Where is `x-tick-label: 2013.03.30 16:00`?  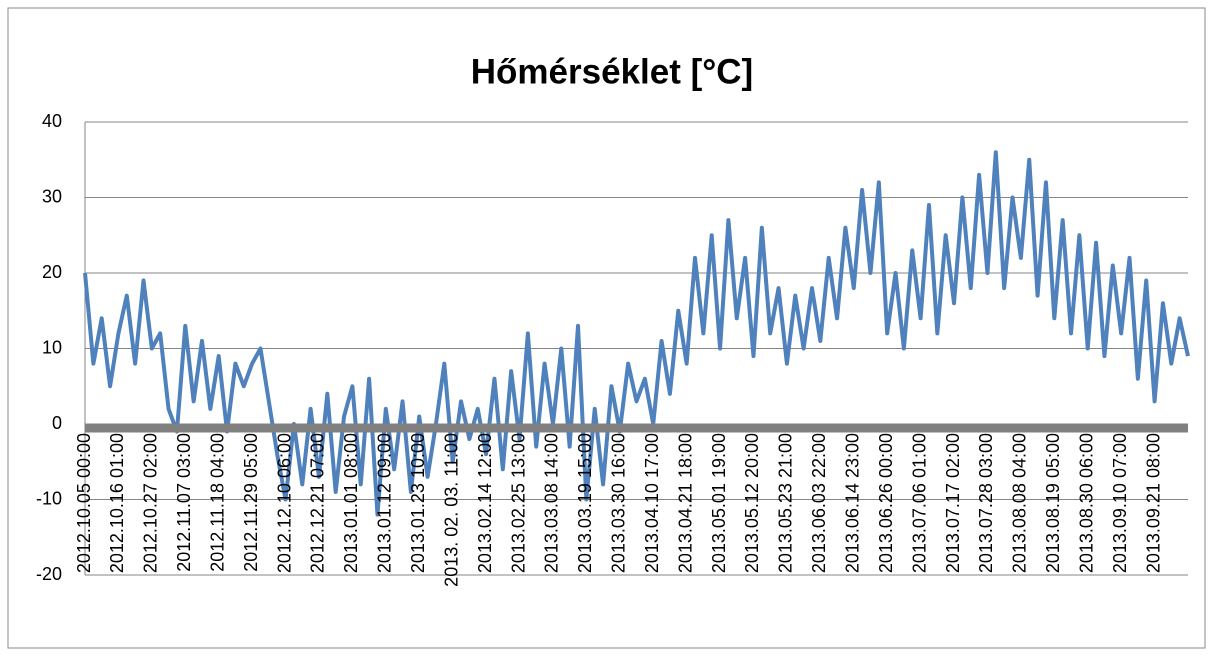
x-tick-label: 2013.03.30 16:00 is located at coordinates (619, 503).